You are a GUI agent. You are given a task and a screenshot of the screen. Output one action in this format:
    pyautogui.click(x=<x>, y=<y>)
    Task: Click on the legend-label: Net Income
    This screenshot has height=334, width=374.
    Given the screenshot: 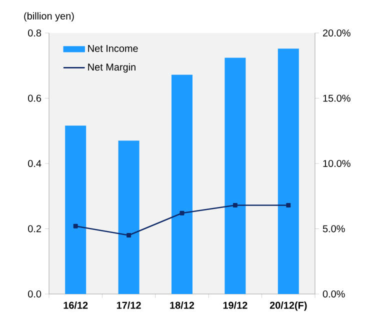 What is the action you would take?
    pyautogui.click(x=113, y=48)
    